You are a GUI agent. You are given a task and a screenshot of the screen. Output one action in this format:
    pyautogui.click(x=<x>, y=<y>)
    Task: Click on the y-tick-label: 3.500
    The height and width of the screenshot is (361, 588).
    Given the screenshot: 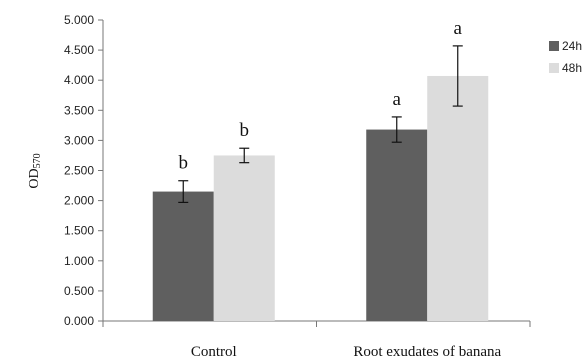 What is the action you would take?
    pyautogui.click(x=79, y=110)
    